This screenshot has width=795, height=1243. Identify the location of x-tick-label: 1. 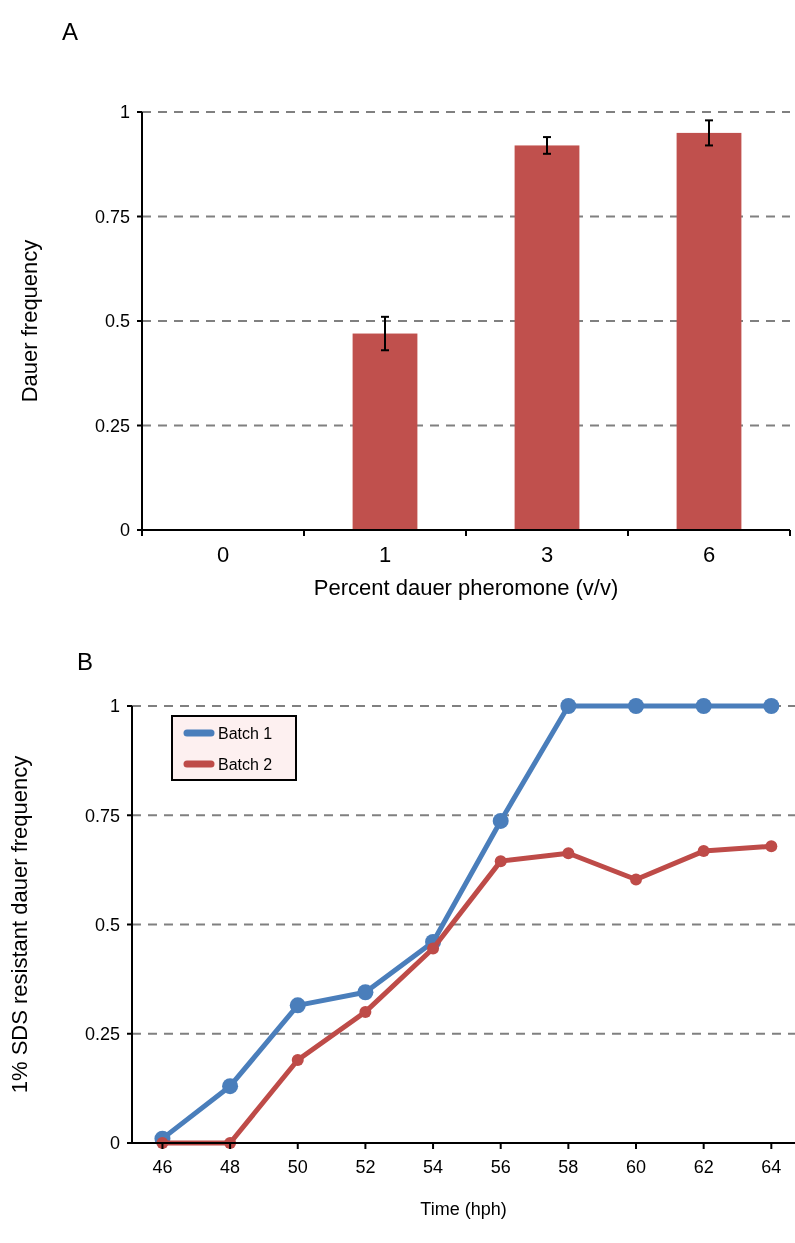
(385, 554).